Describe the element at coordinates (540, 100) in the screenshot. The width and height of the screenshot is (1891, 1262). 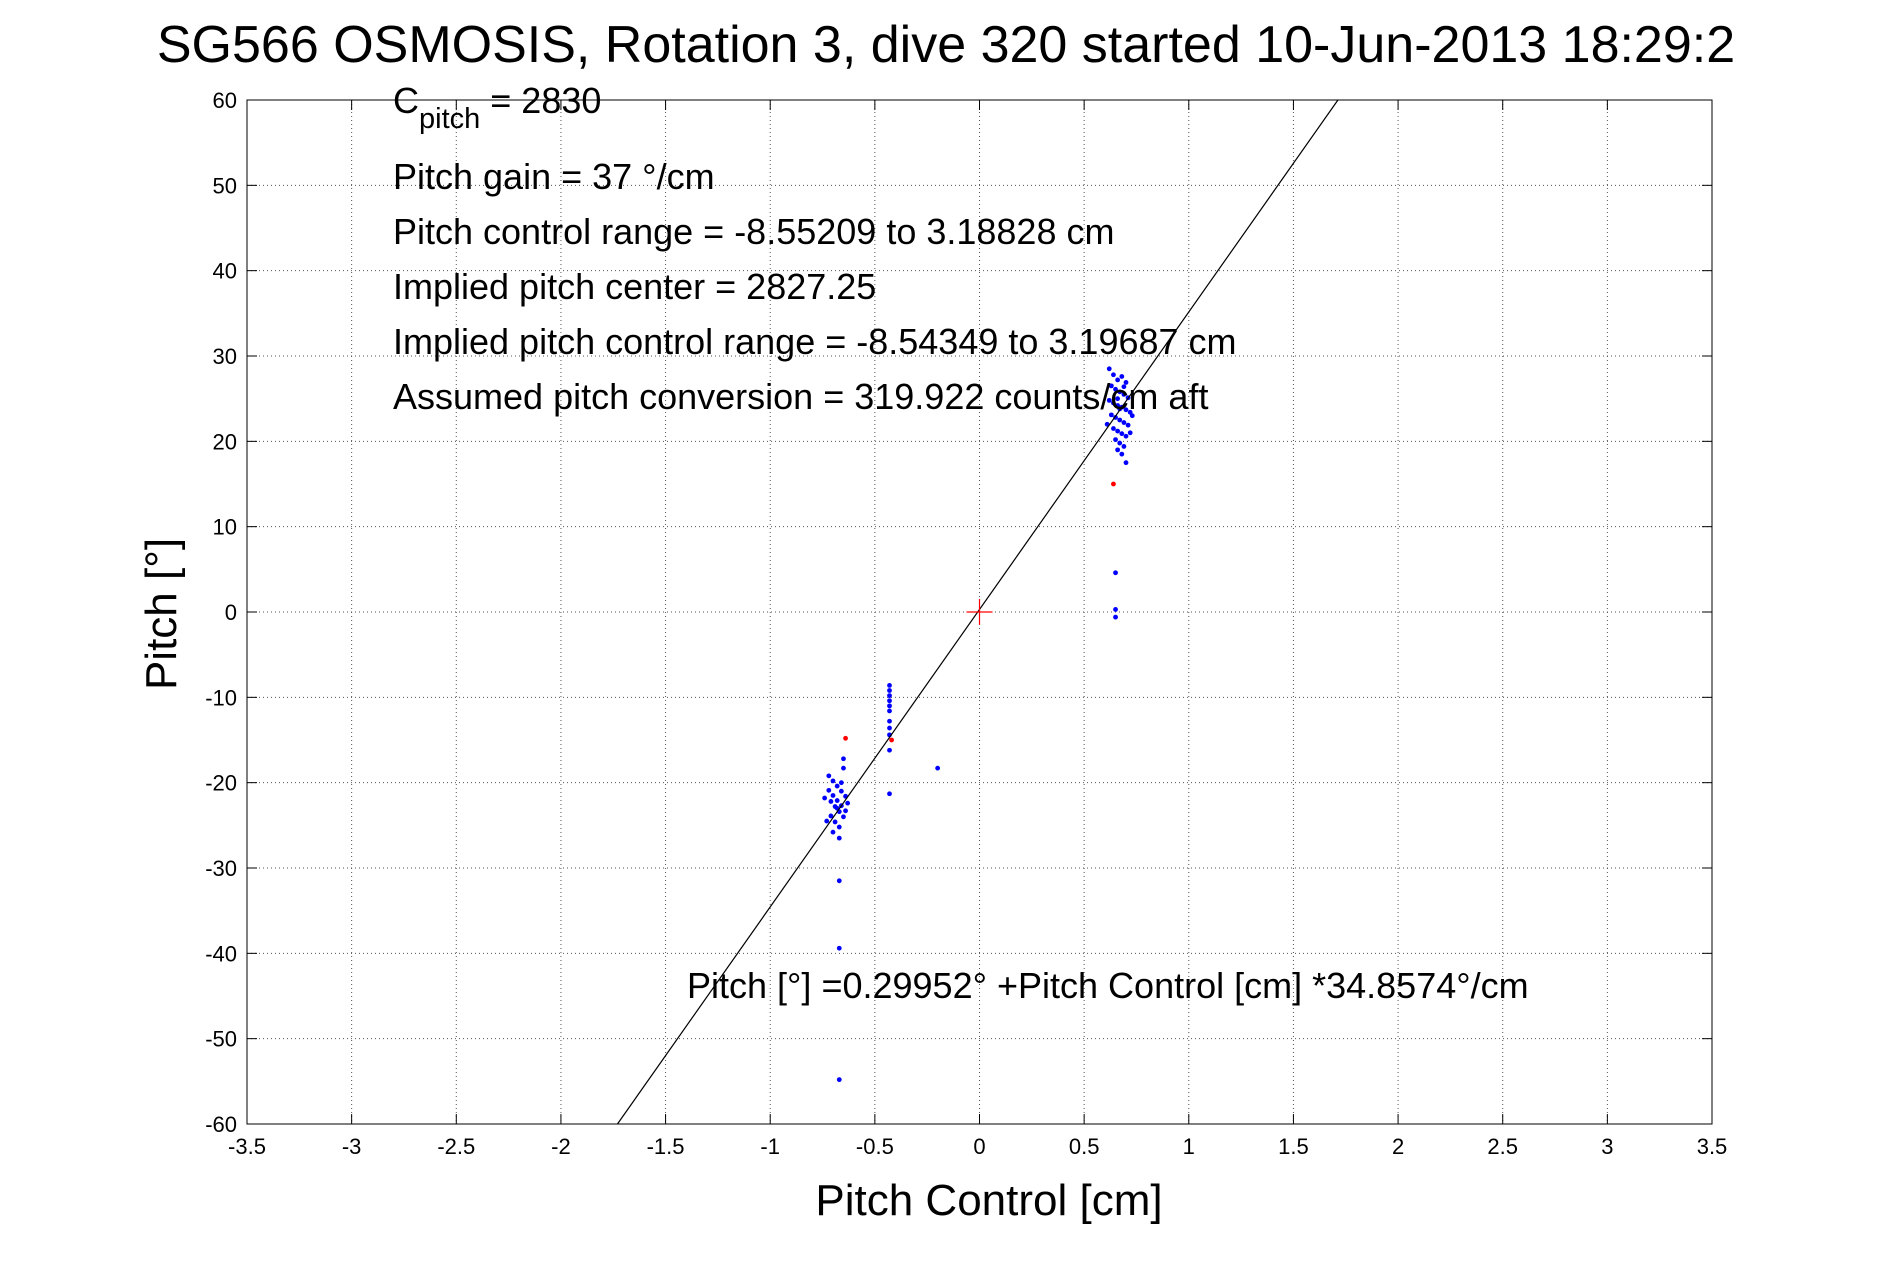
I see `c-pitch-value: = 2830` at that location.